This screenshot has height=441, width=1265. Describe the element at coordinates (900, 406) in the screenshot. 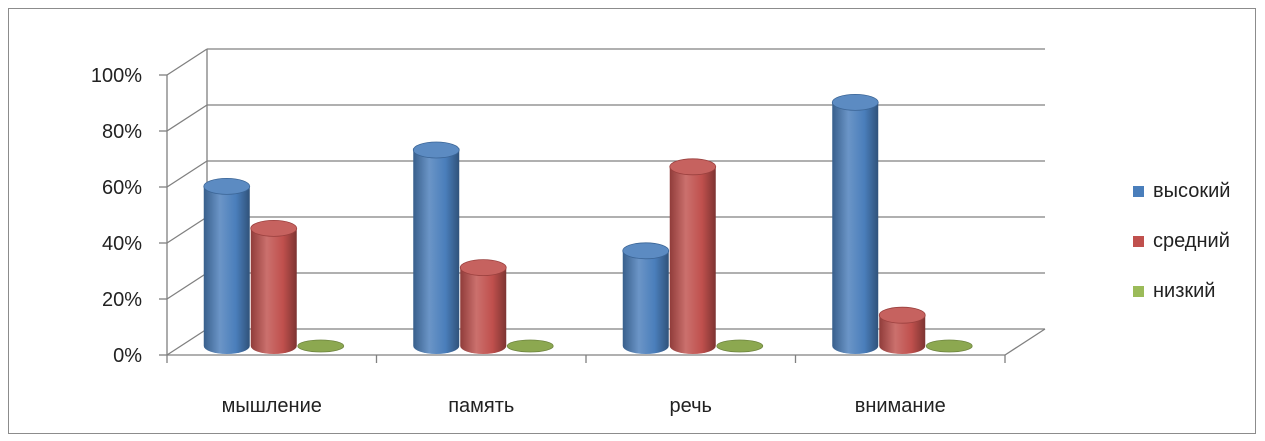

I see `x-tick-label: внимание` at that location.